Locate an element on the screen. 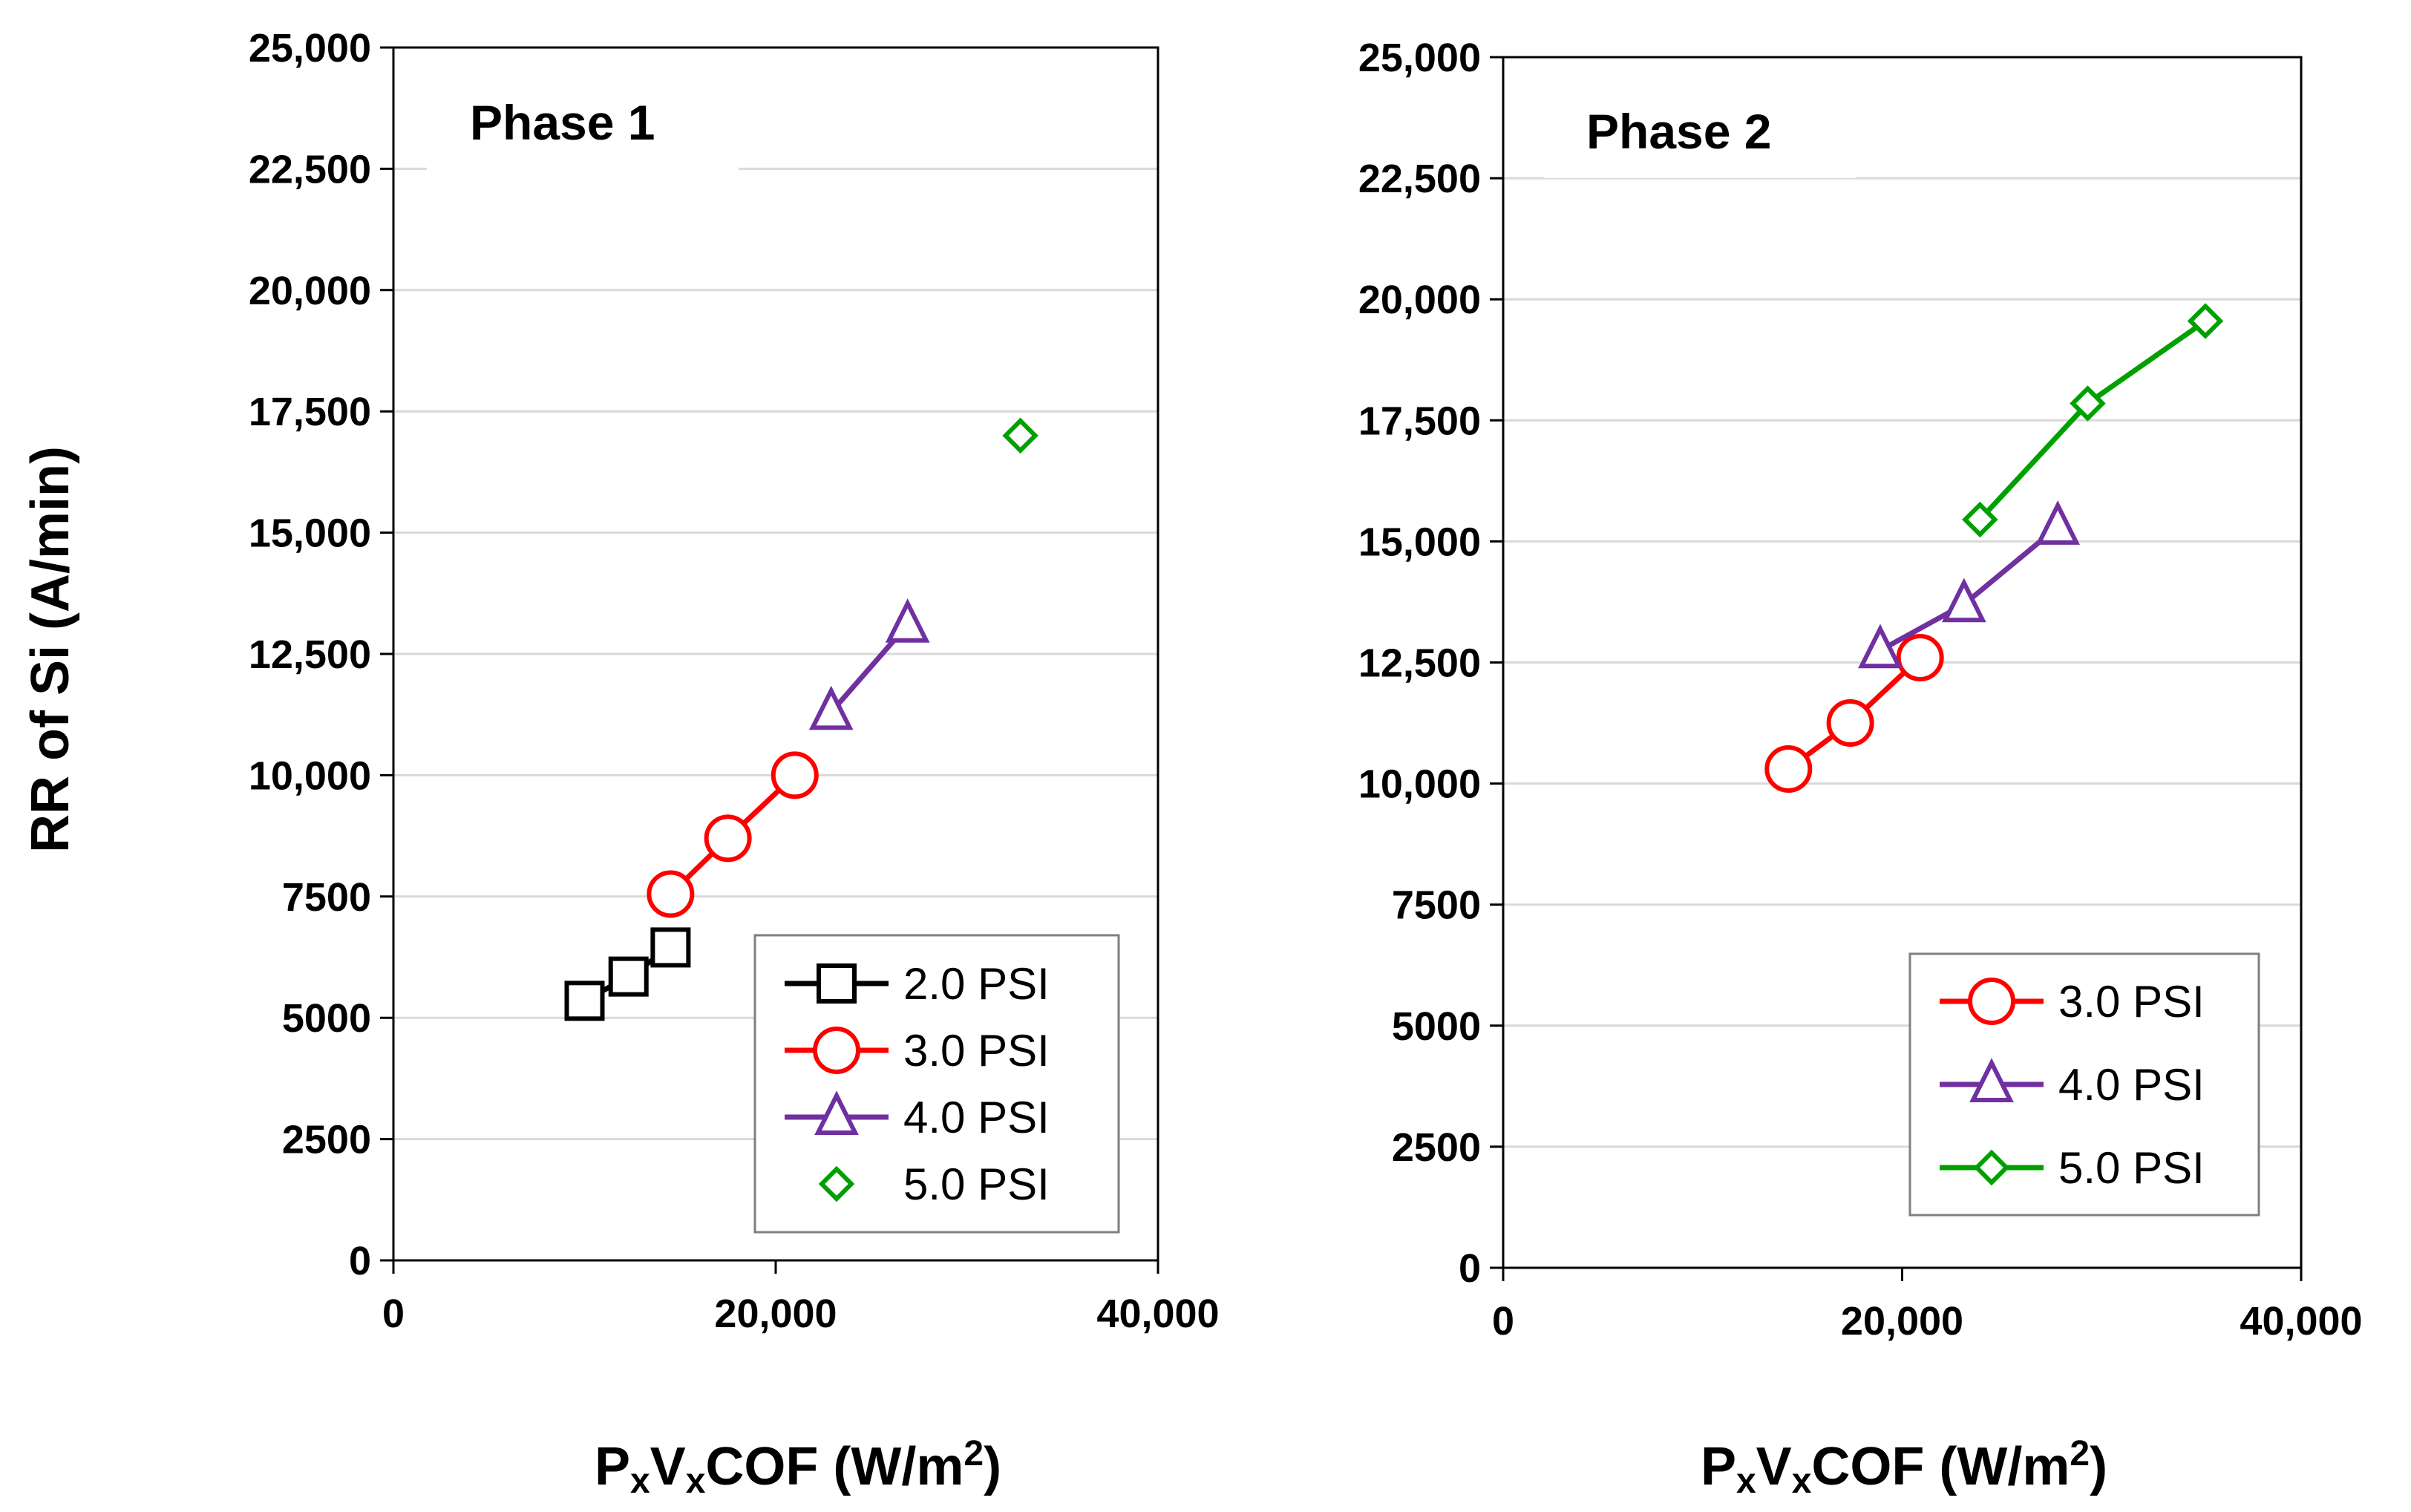 The width and height of the screenshot is (2411, 1512). panel-title: Phase 1 is located at coordinates (562, 123).